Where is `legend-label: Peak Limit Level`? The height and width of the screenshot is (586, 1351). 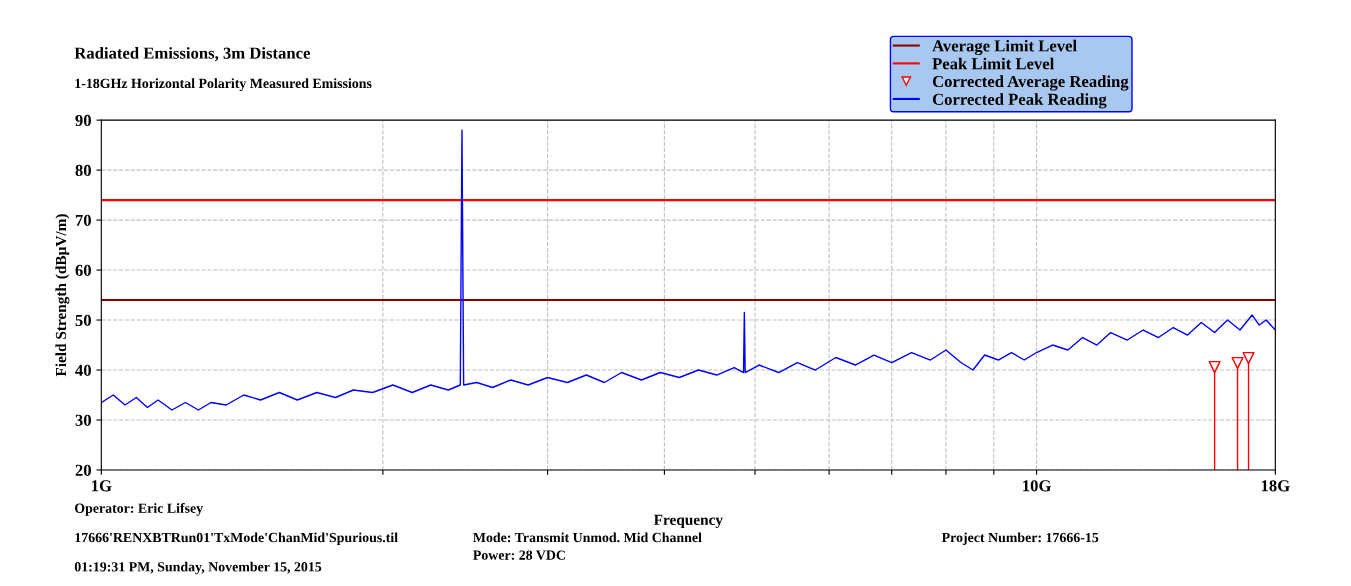 legend-label: Peak Limit Level is located at coordinates (993, 63).